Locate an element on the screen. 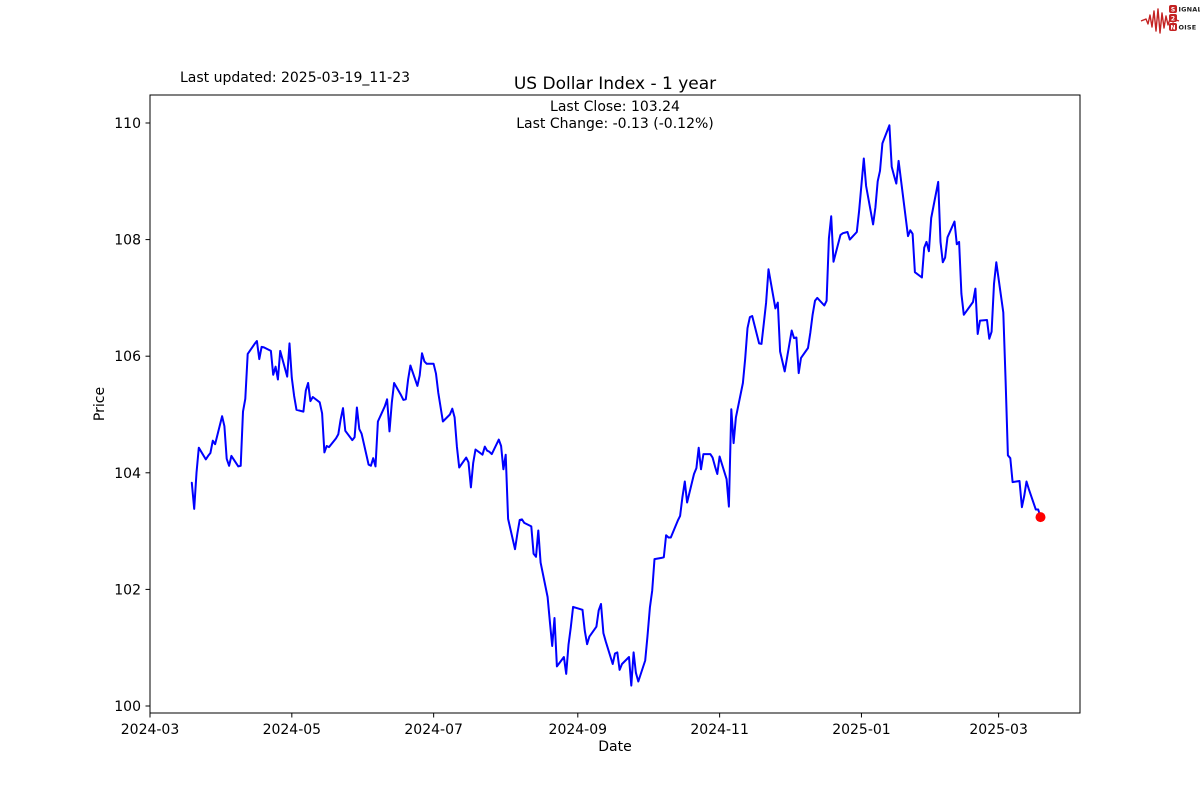  logo-letter-box-n is located at coordinates (1173, 27).